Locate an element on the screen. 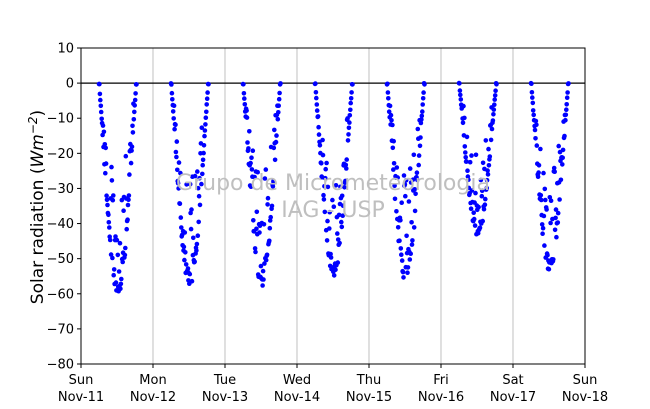 This screenshot has height=409, width=650. x-tick-date-label: Nov-17 is located at coordinates (513, 397).